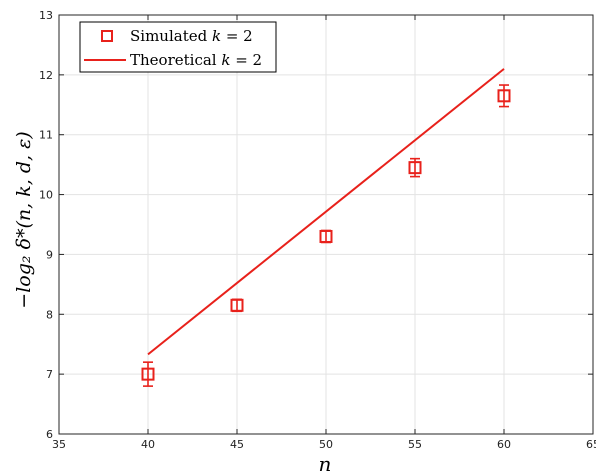 The width and height of the screenshot is (596, 476). I want to click on x-axis-label: n, so click(325, 464).